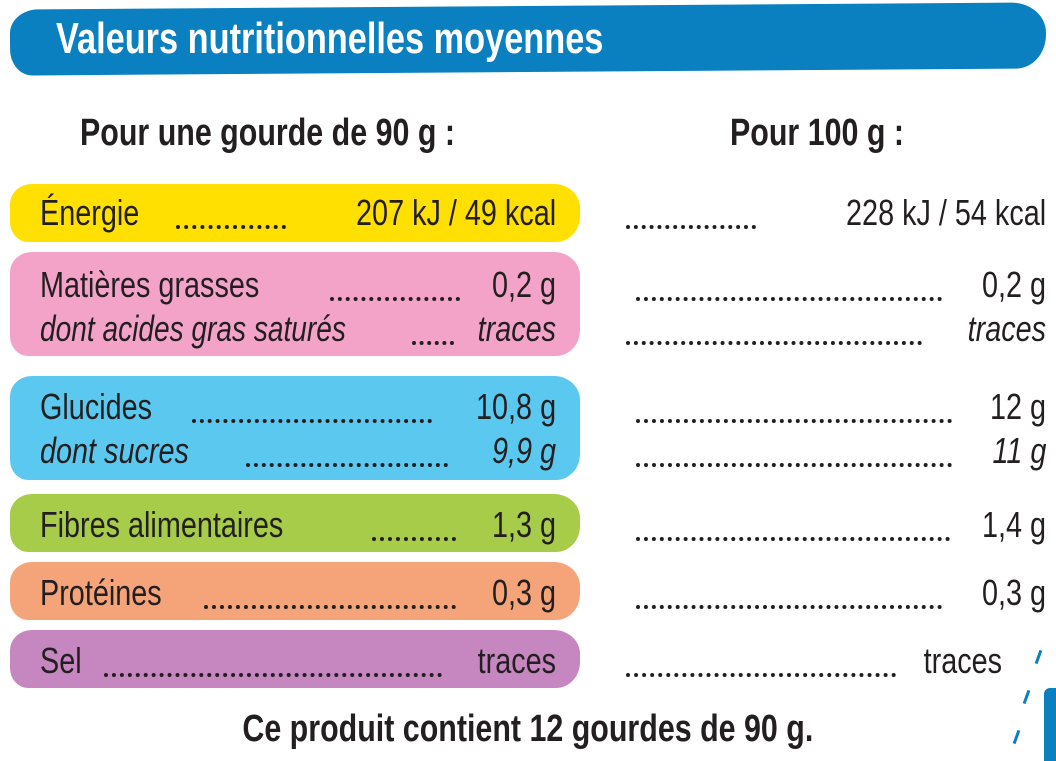  What do you see at coordinates (1013, 284) in the screenshot?
I see `value-per-100g: 0,2 g` at bounding box center [1013, 284].